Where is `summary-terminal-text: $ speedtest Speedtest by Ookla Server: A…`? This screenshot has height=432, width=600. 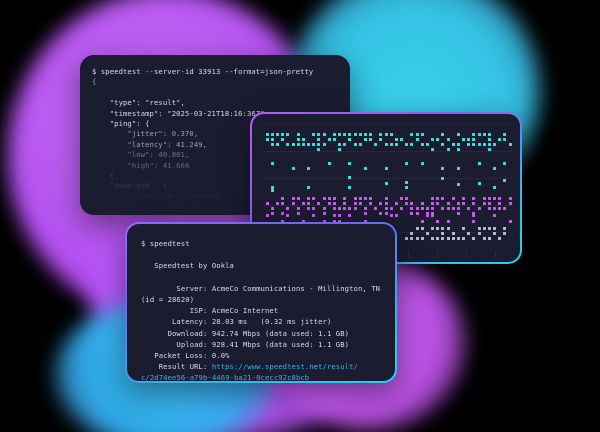 summary-terminal-text: $ speedtest Speedtest by Ookla Server: A… is located at coordinates (261, 310).